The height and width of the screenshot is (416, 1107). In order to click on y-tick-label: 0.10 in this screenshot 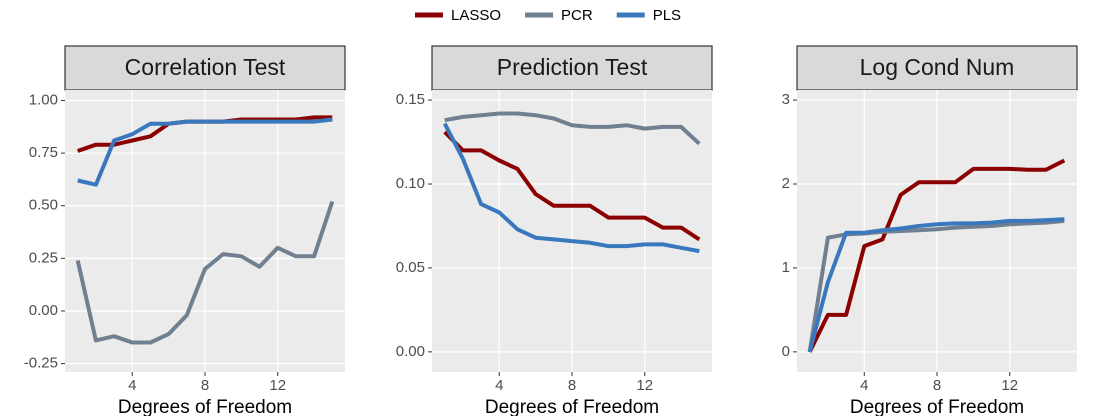, I will do `click(410, 183)`.